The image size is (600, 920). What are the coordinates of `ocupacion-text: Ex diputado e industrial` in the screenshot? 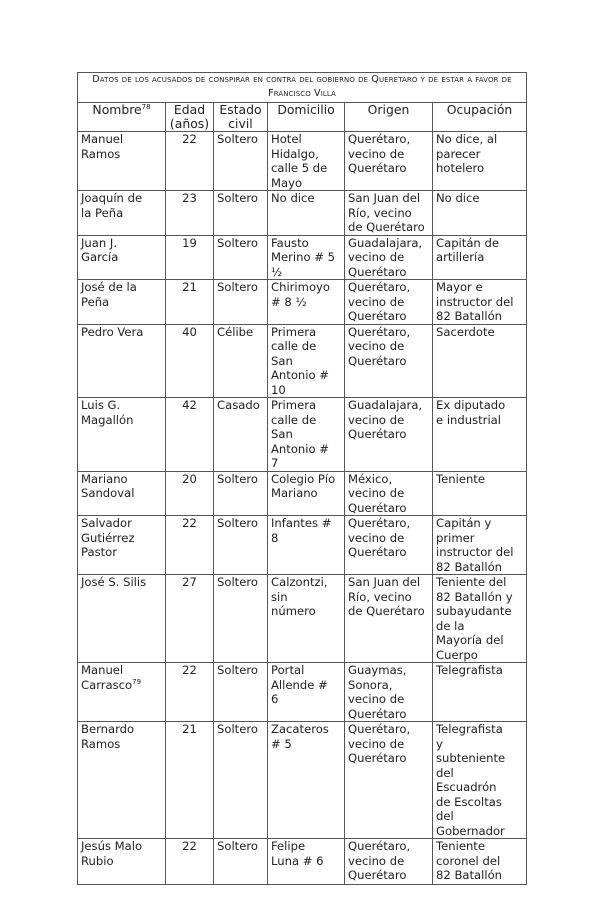 It's located at (471, 412).